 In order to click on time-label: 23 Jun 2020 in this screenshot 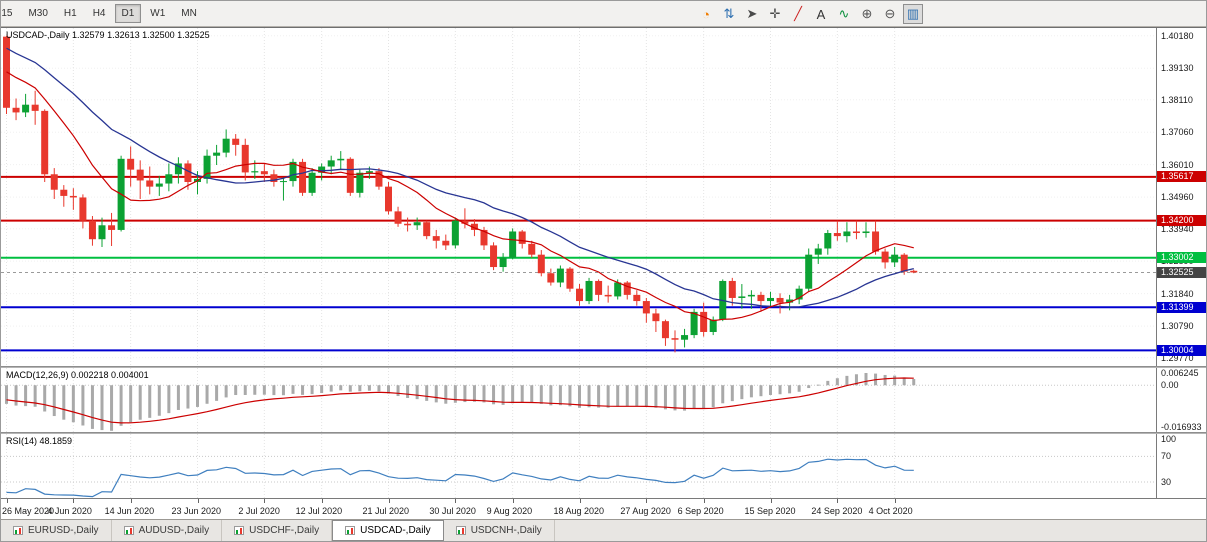, I will do `click(196, 511)`.